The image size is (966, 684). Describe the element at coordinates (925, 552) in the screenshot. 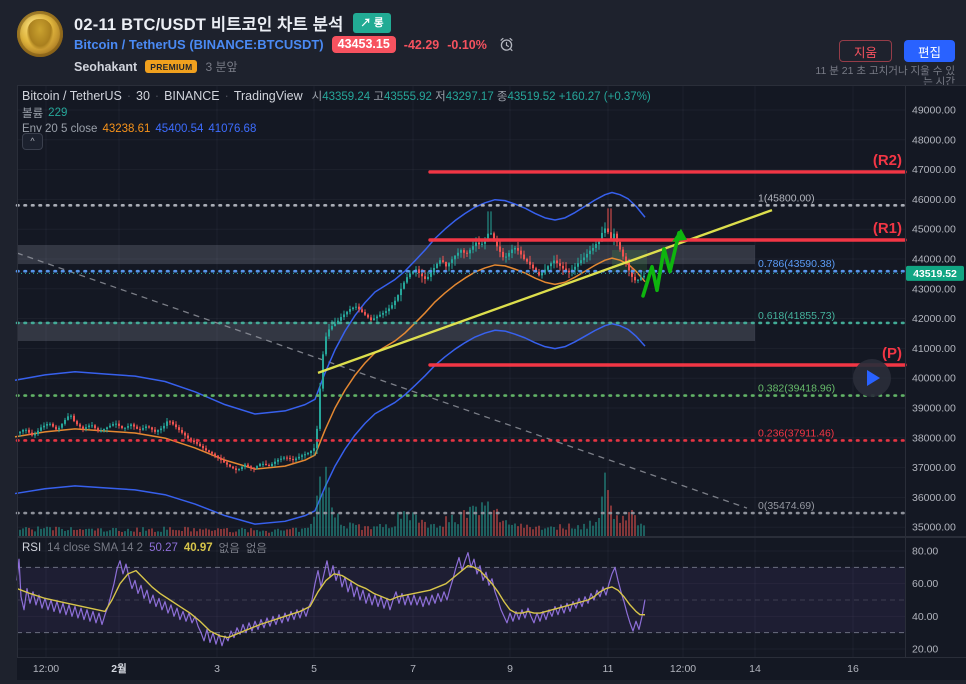

I see `svg-text: 80.00` at that location.